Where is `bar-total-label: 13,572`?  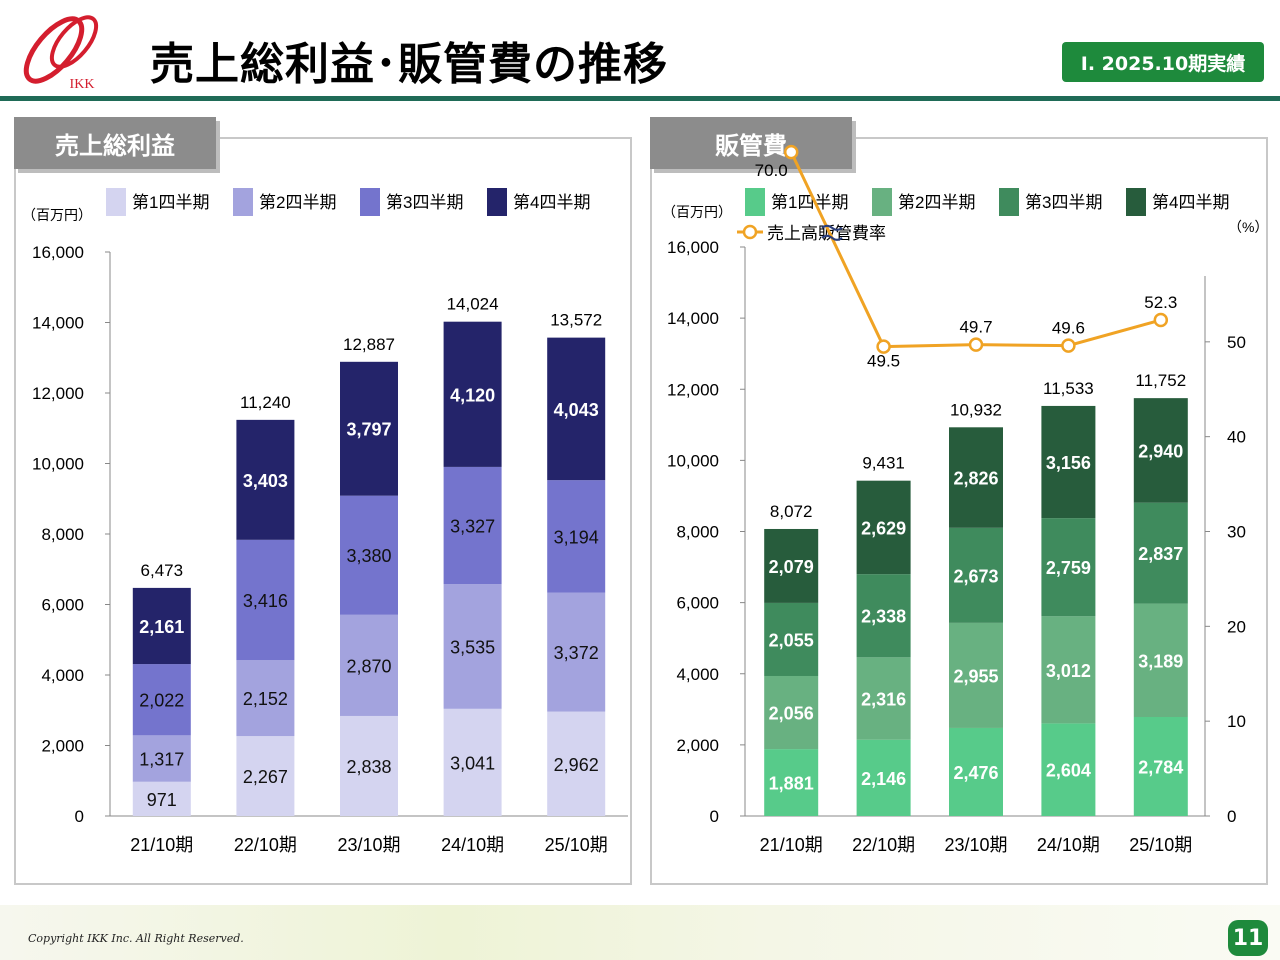 bar-total-label: 13,572 is located at coordinates (576, 320).